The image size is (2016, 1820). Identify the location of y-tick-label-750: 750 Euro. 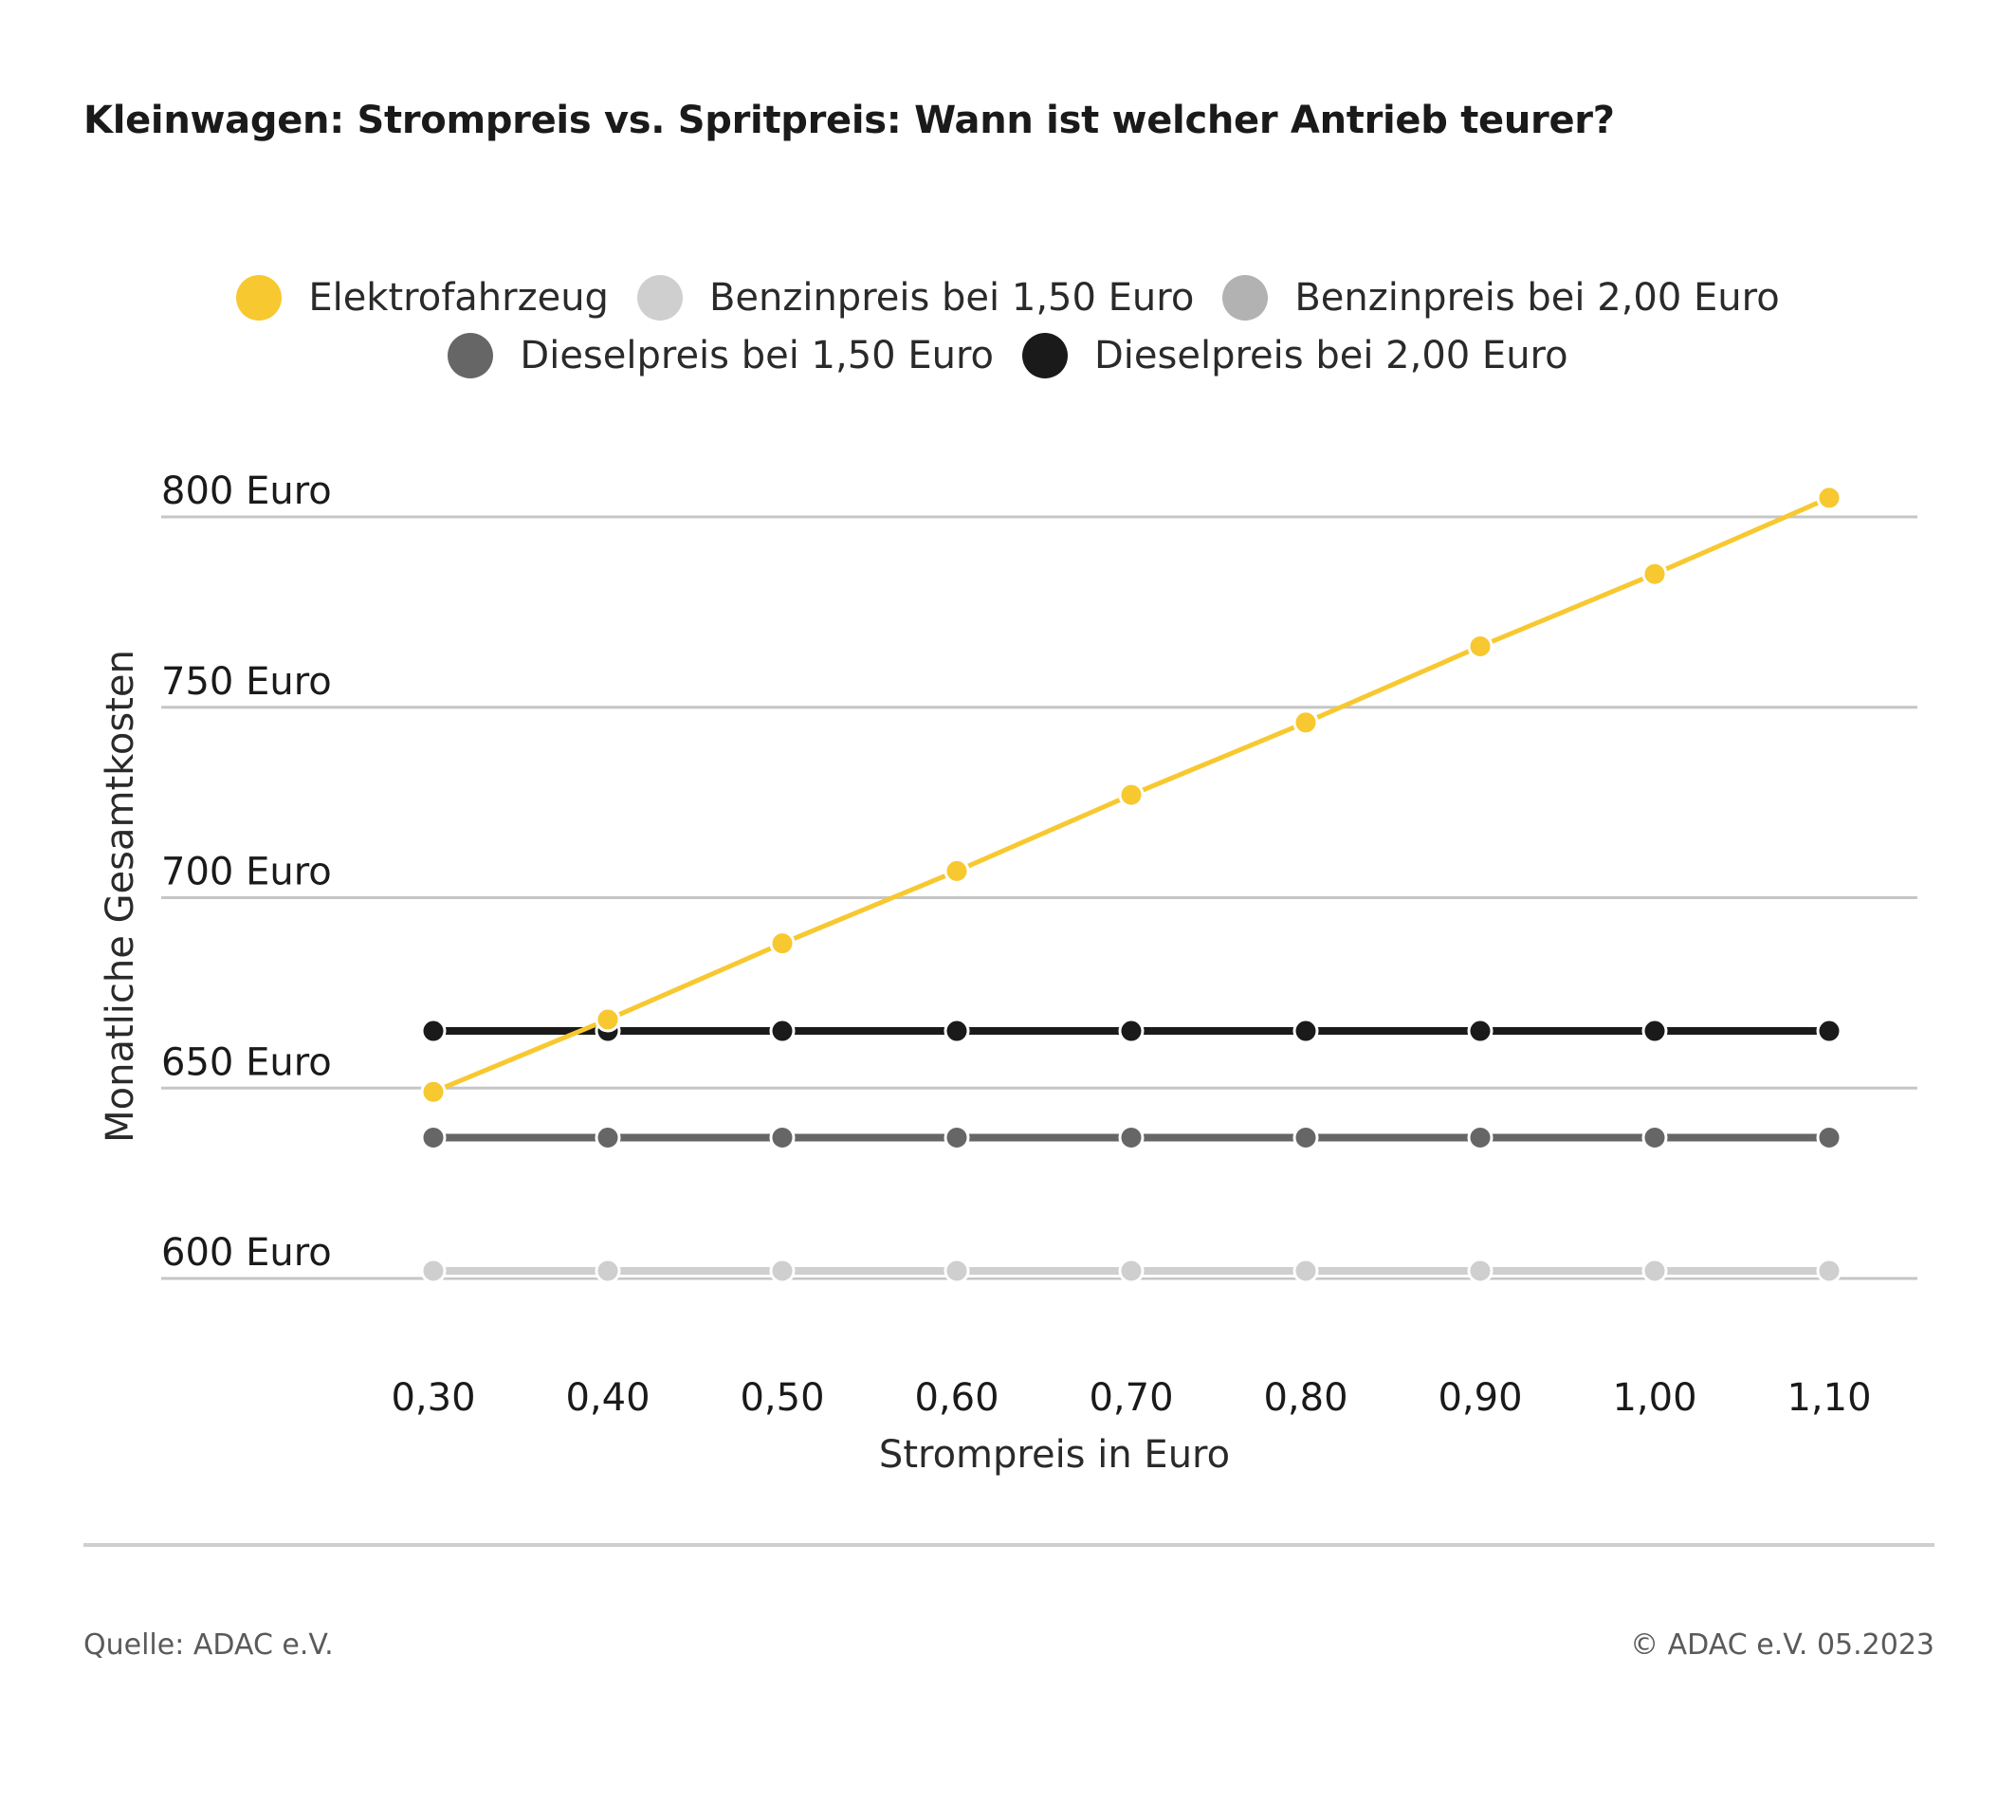
(246, 682).